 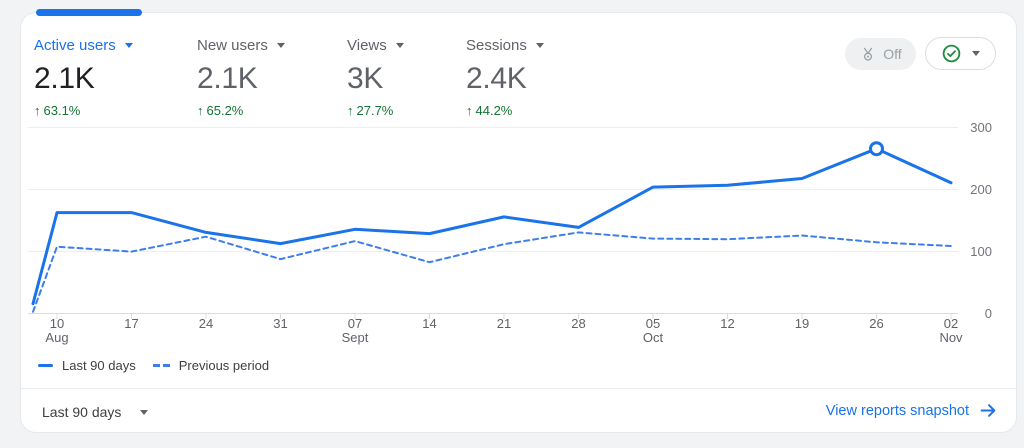 What do you see at coordinates (981, 251) in the screenshot?
I see `y-axis-label: 100` at bounding box center [981, 251].